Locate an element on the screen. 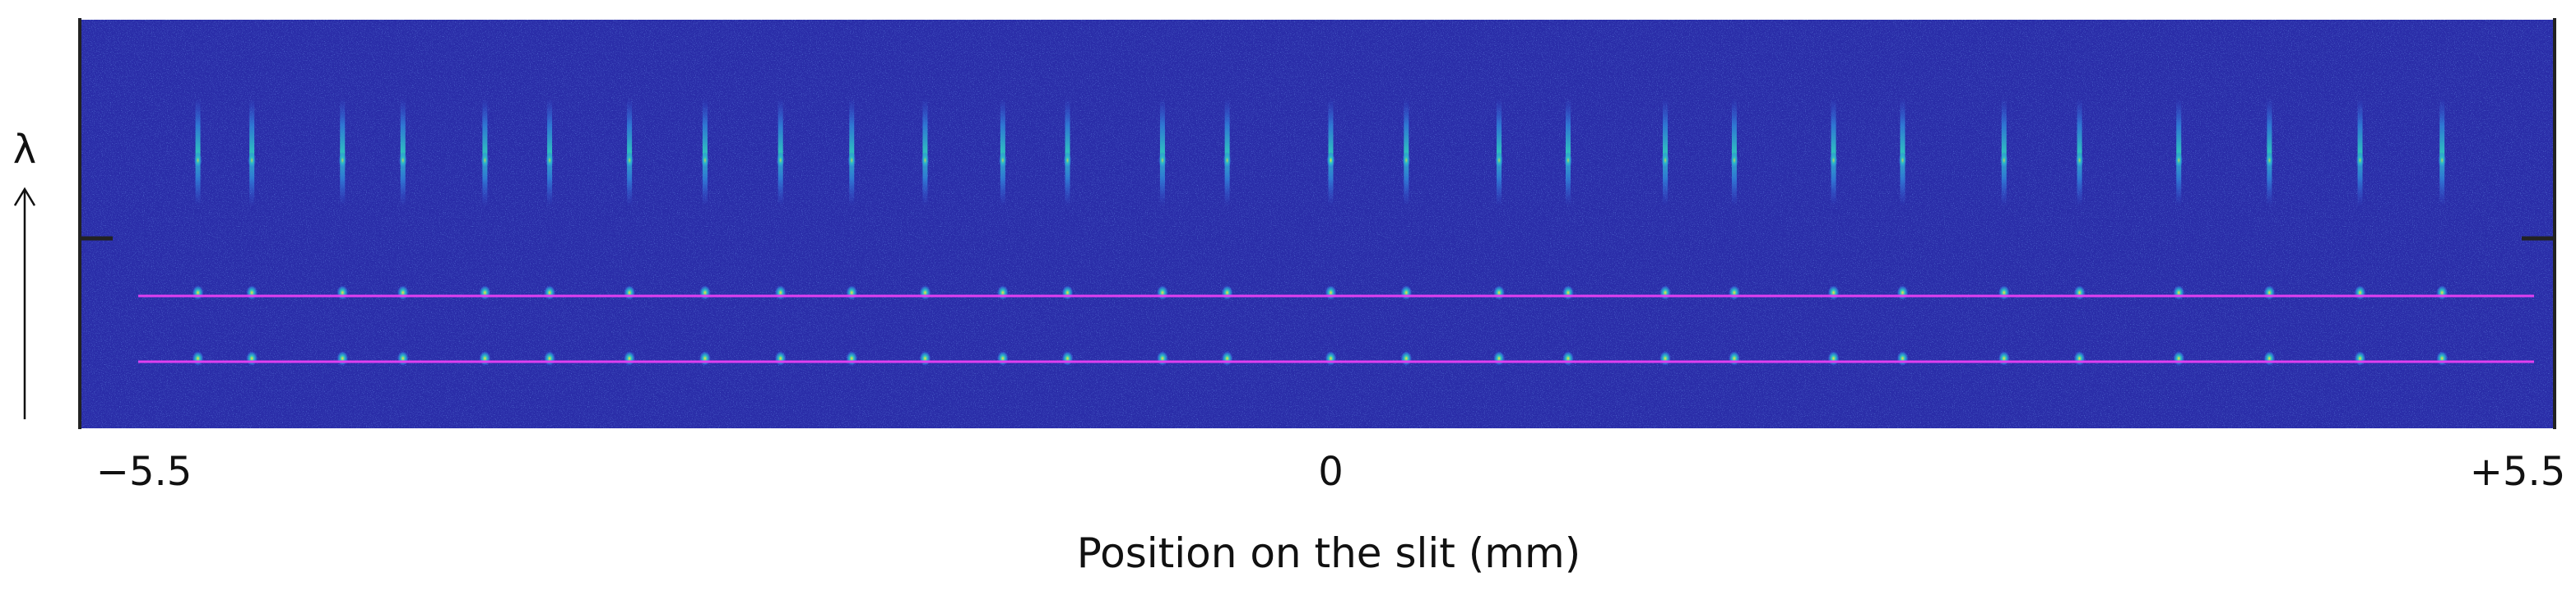 Image resolution: width=2576 pixels, height=596 pixels. y-axis-label: λ is located at coordinates (24, 150).